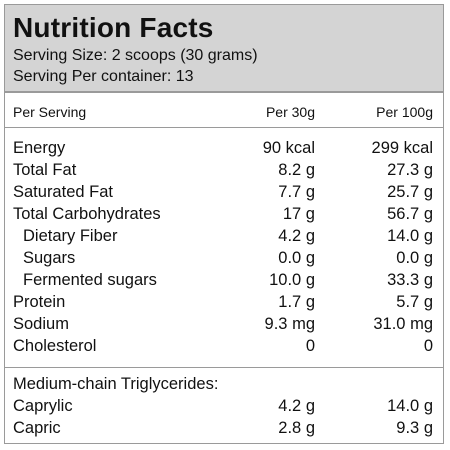 The image size is (450, 450). I want to click on nutrient-name: Fermented sugars, so click(90, 280).